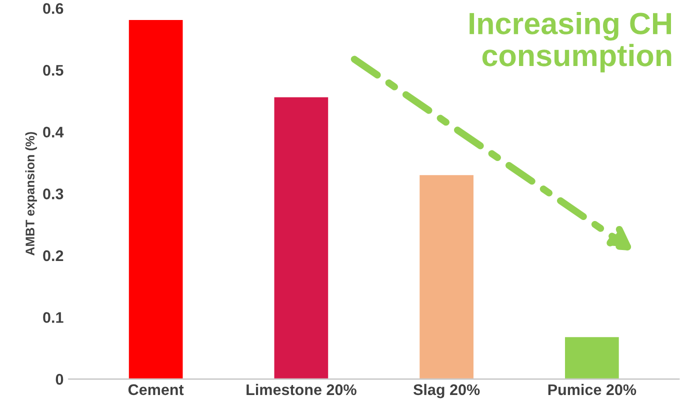 Image resolution: width=686 pixels, height=412 pixels. Describe the element at coordinates (156, 390) in the screenshot. I see `x-tick-label: Cement` at that location.